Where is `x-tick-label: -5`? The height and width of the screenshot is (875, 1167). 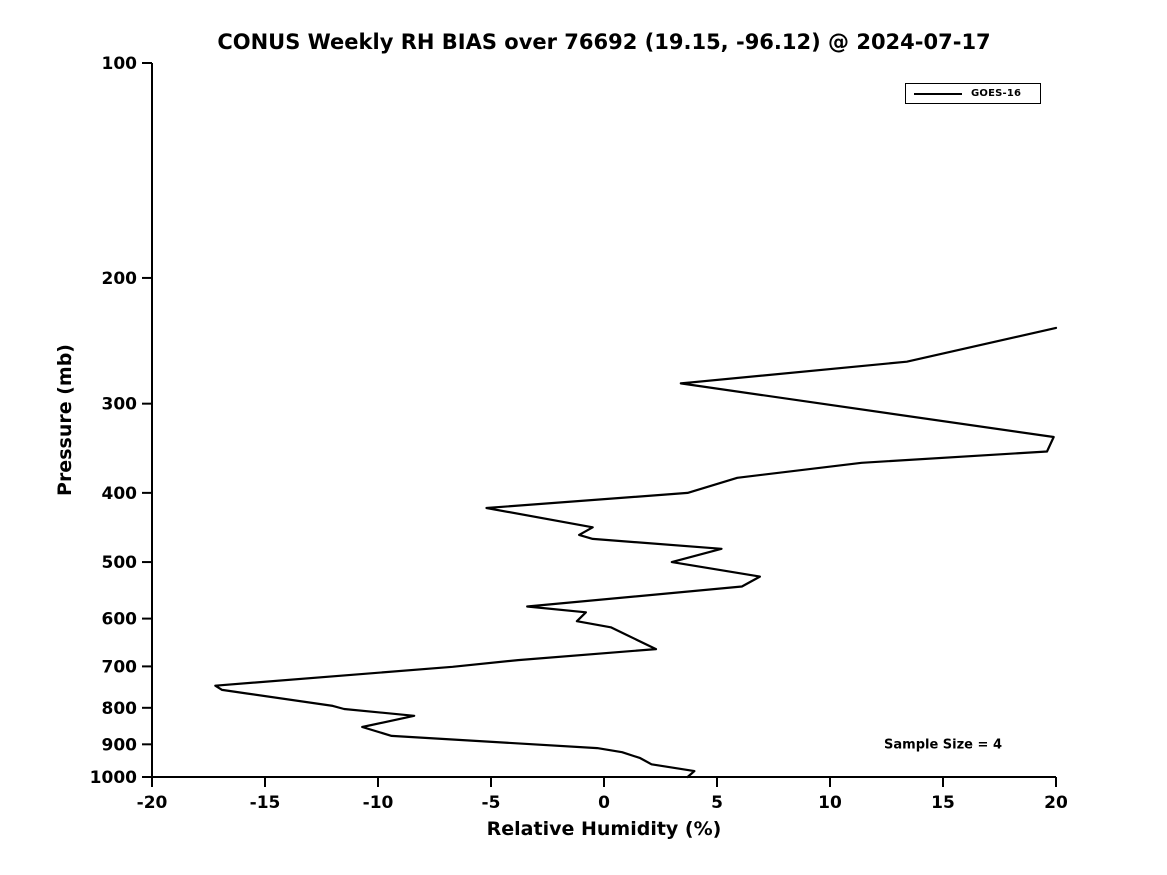
x-tick-label: -5 is located at coordinates (491, 803).